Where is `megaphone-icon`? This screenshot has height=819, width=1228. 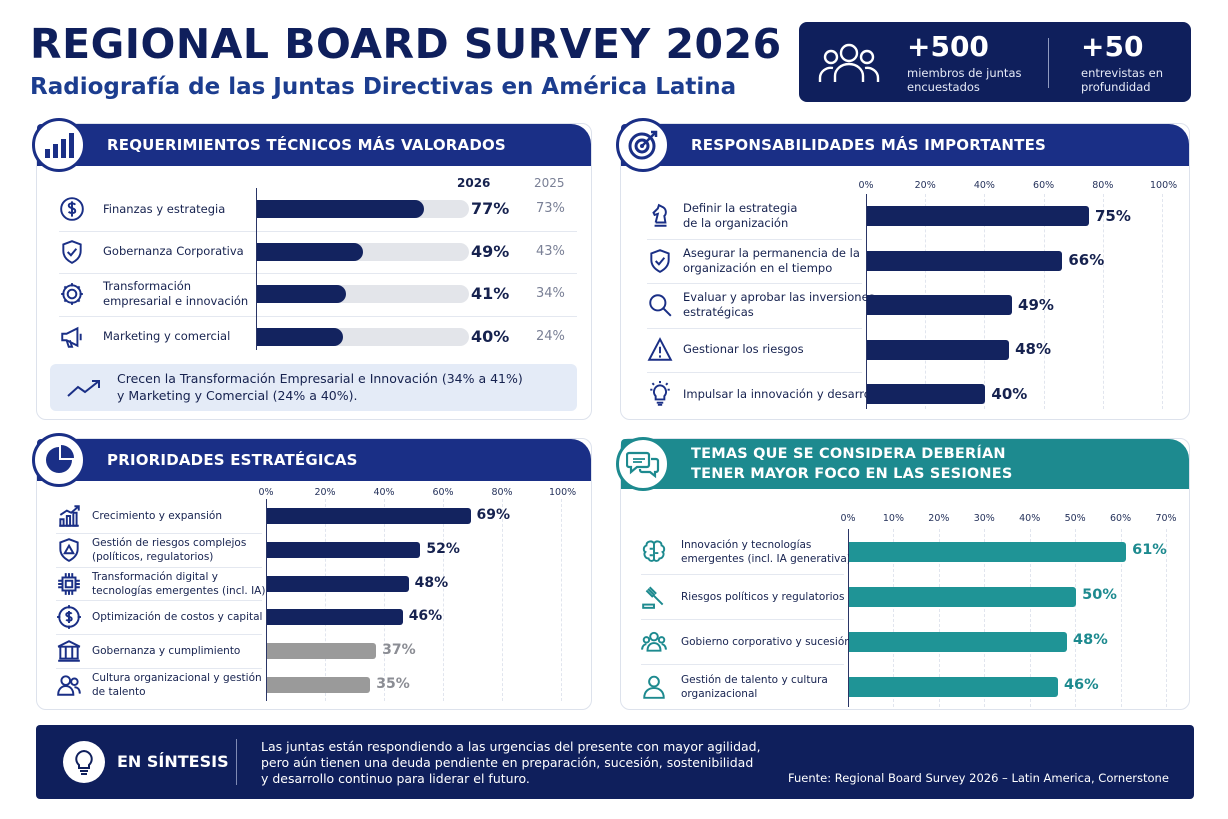
megaphone-icon is located at coordinates (72, 337).